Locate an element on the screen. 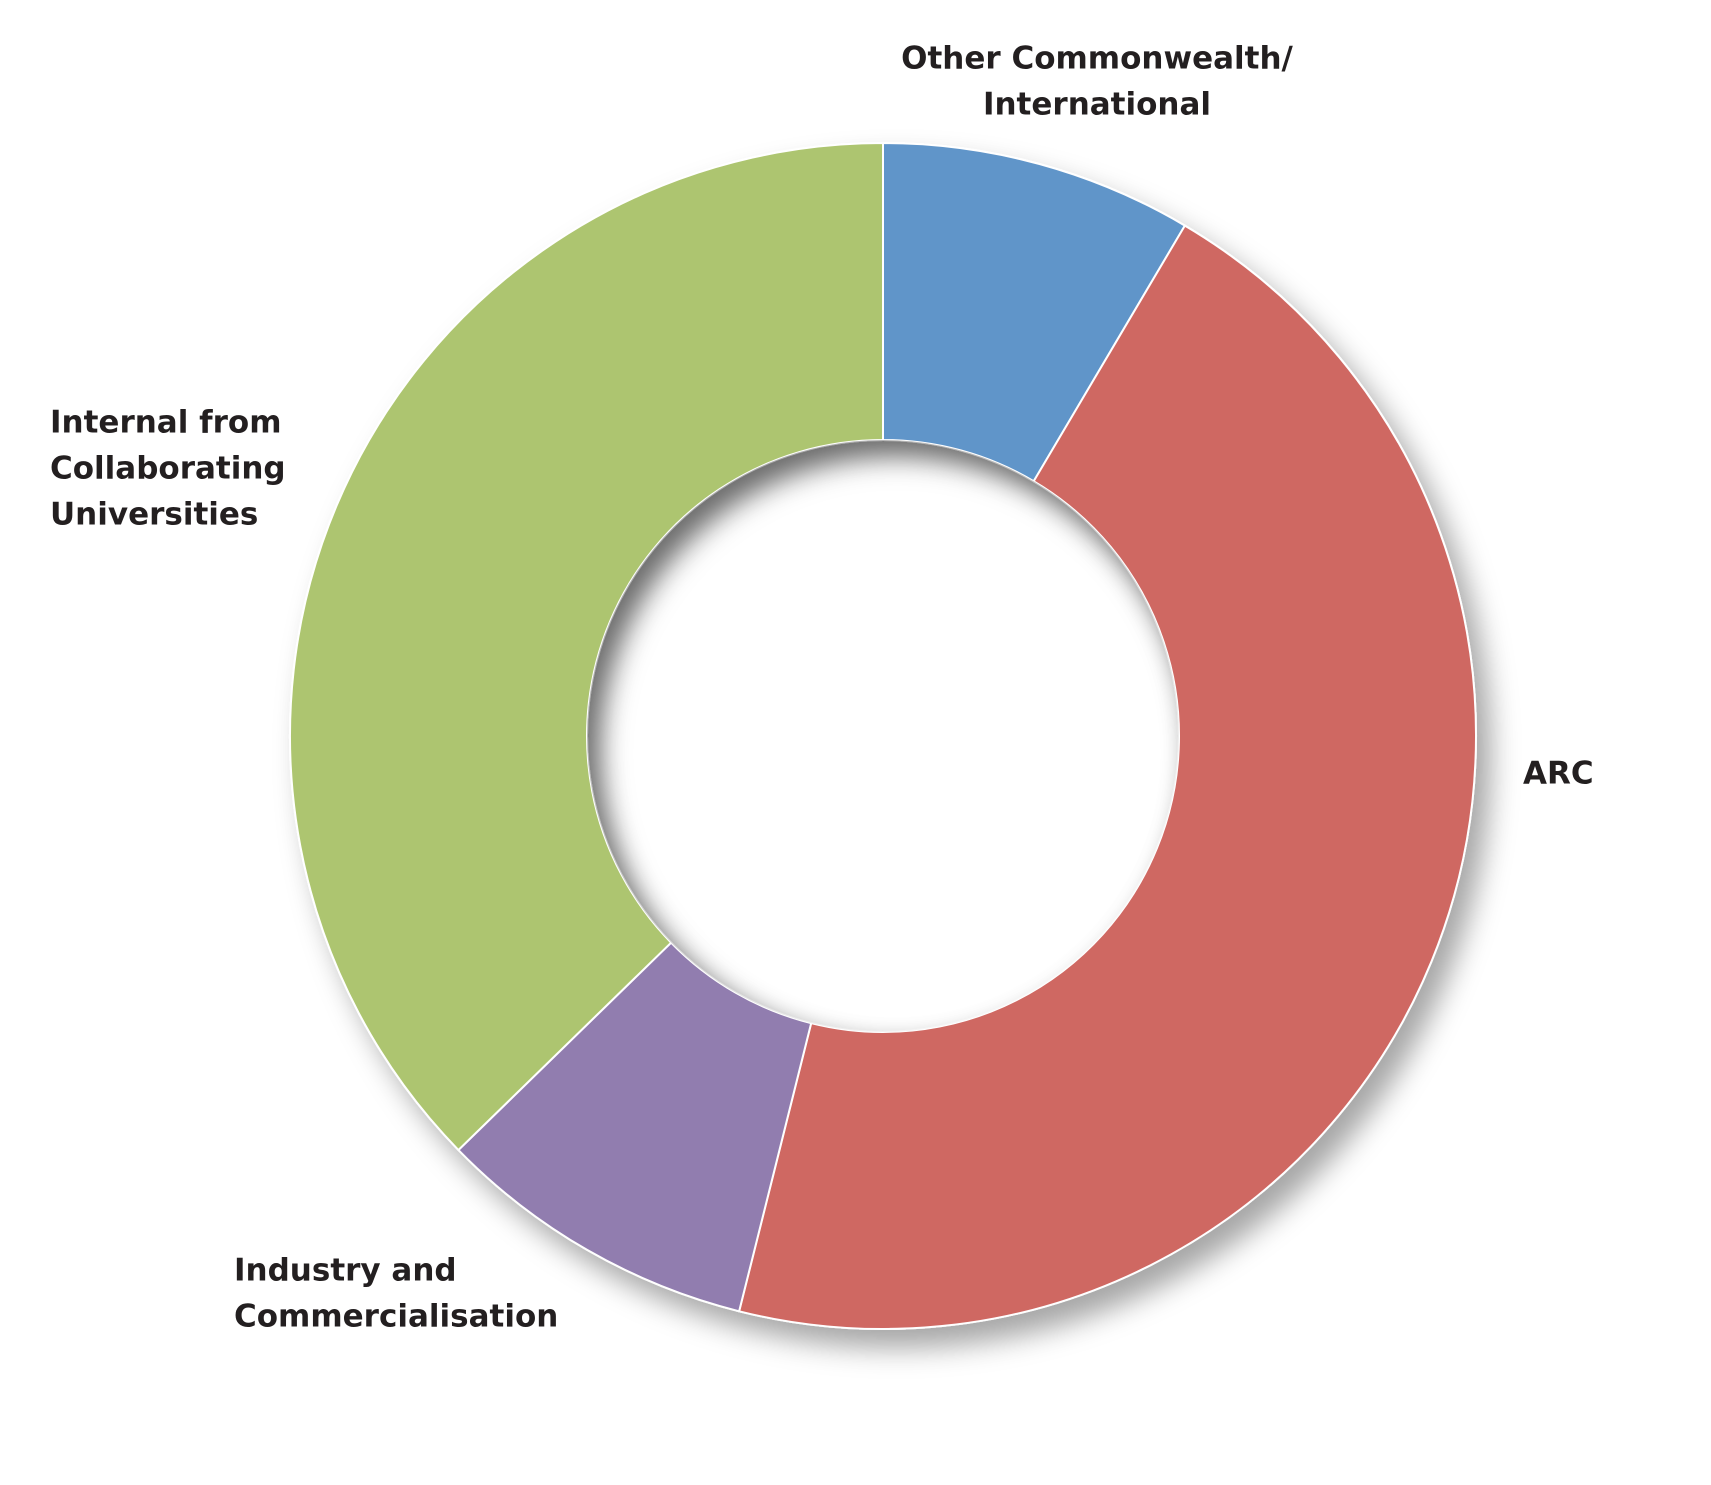 Image resolution: width=1711 pixels, height=1485 pixels. slice-label: Collaborating is located at coordinates (168, 469).